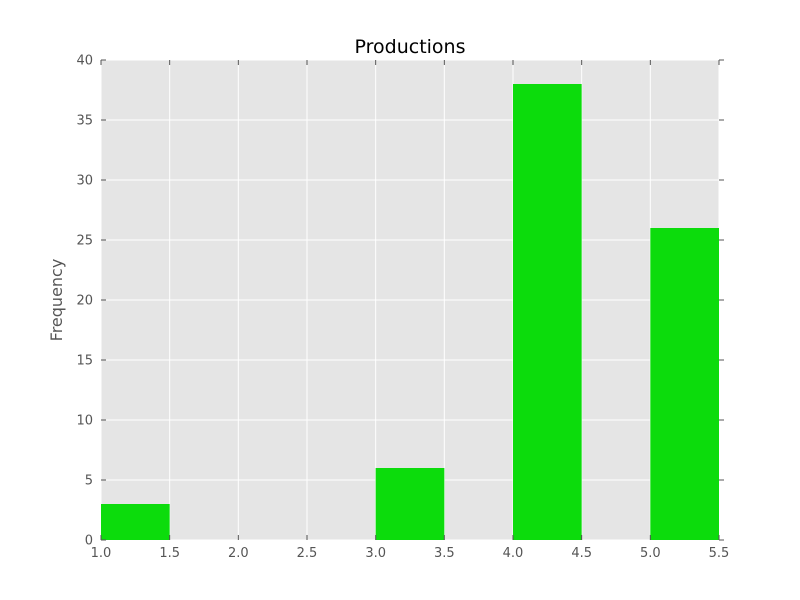 The image size is (800, 600). I want to click on x-tick-label: 4.5, so click(581, 553).